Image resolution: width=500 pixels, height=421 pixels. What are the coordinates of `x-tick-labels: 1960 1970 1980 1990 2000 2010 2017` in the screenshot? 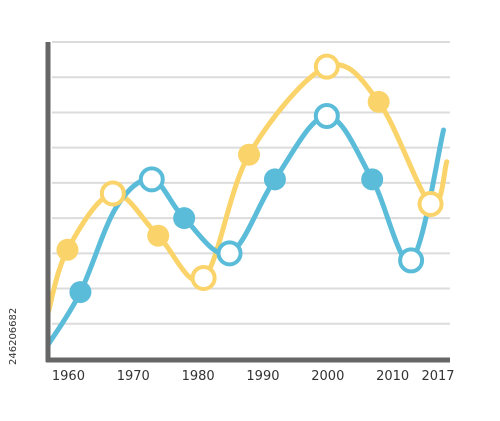 It's located at (253, 376).